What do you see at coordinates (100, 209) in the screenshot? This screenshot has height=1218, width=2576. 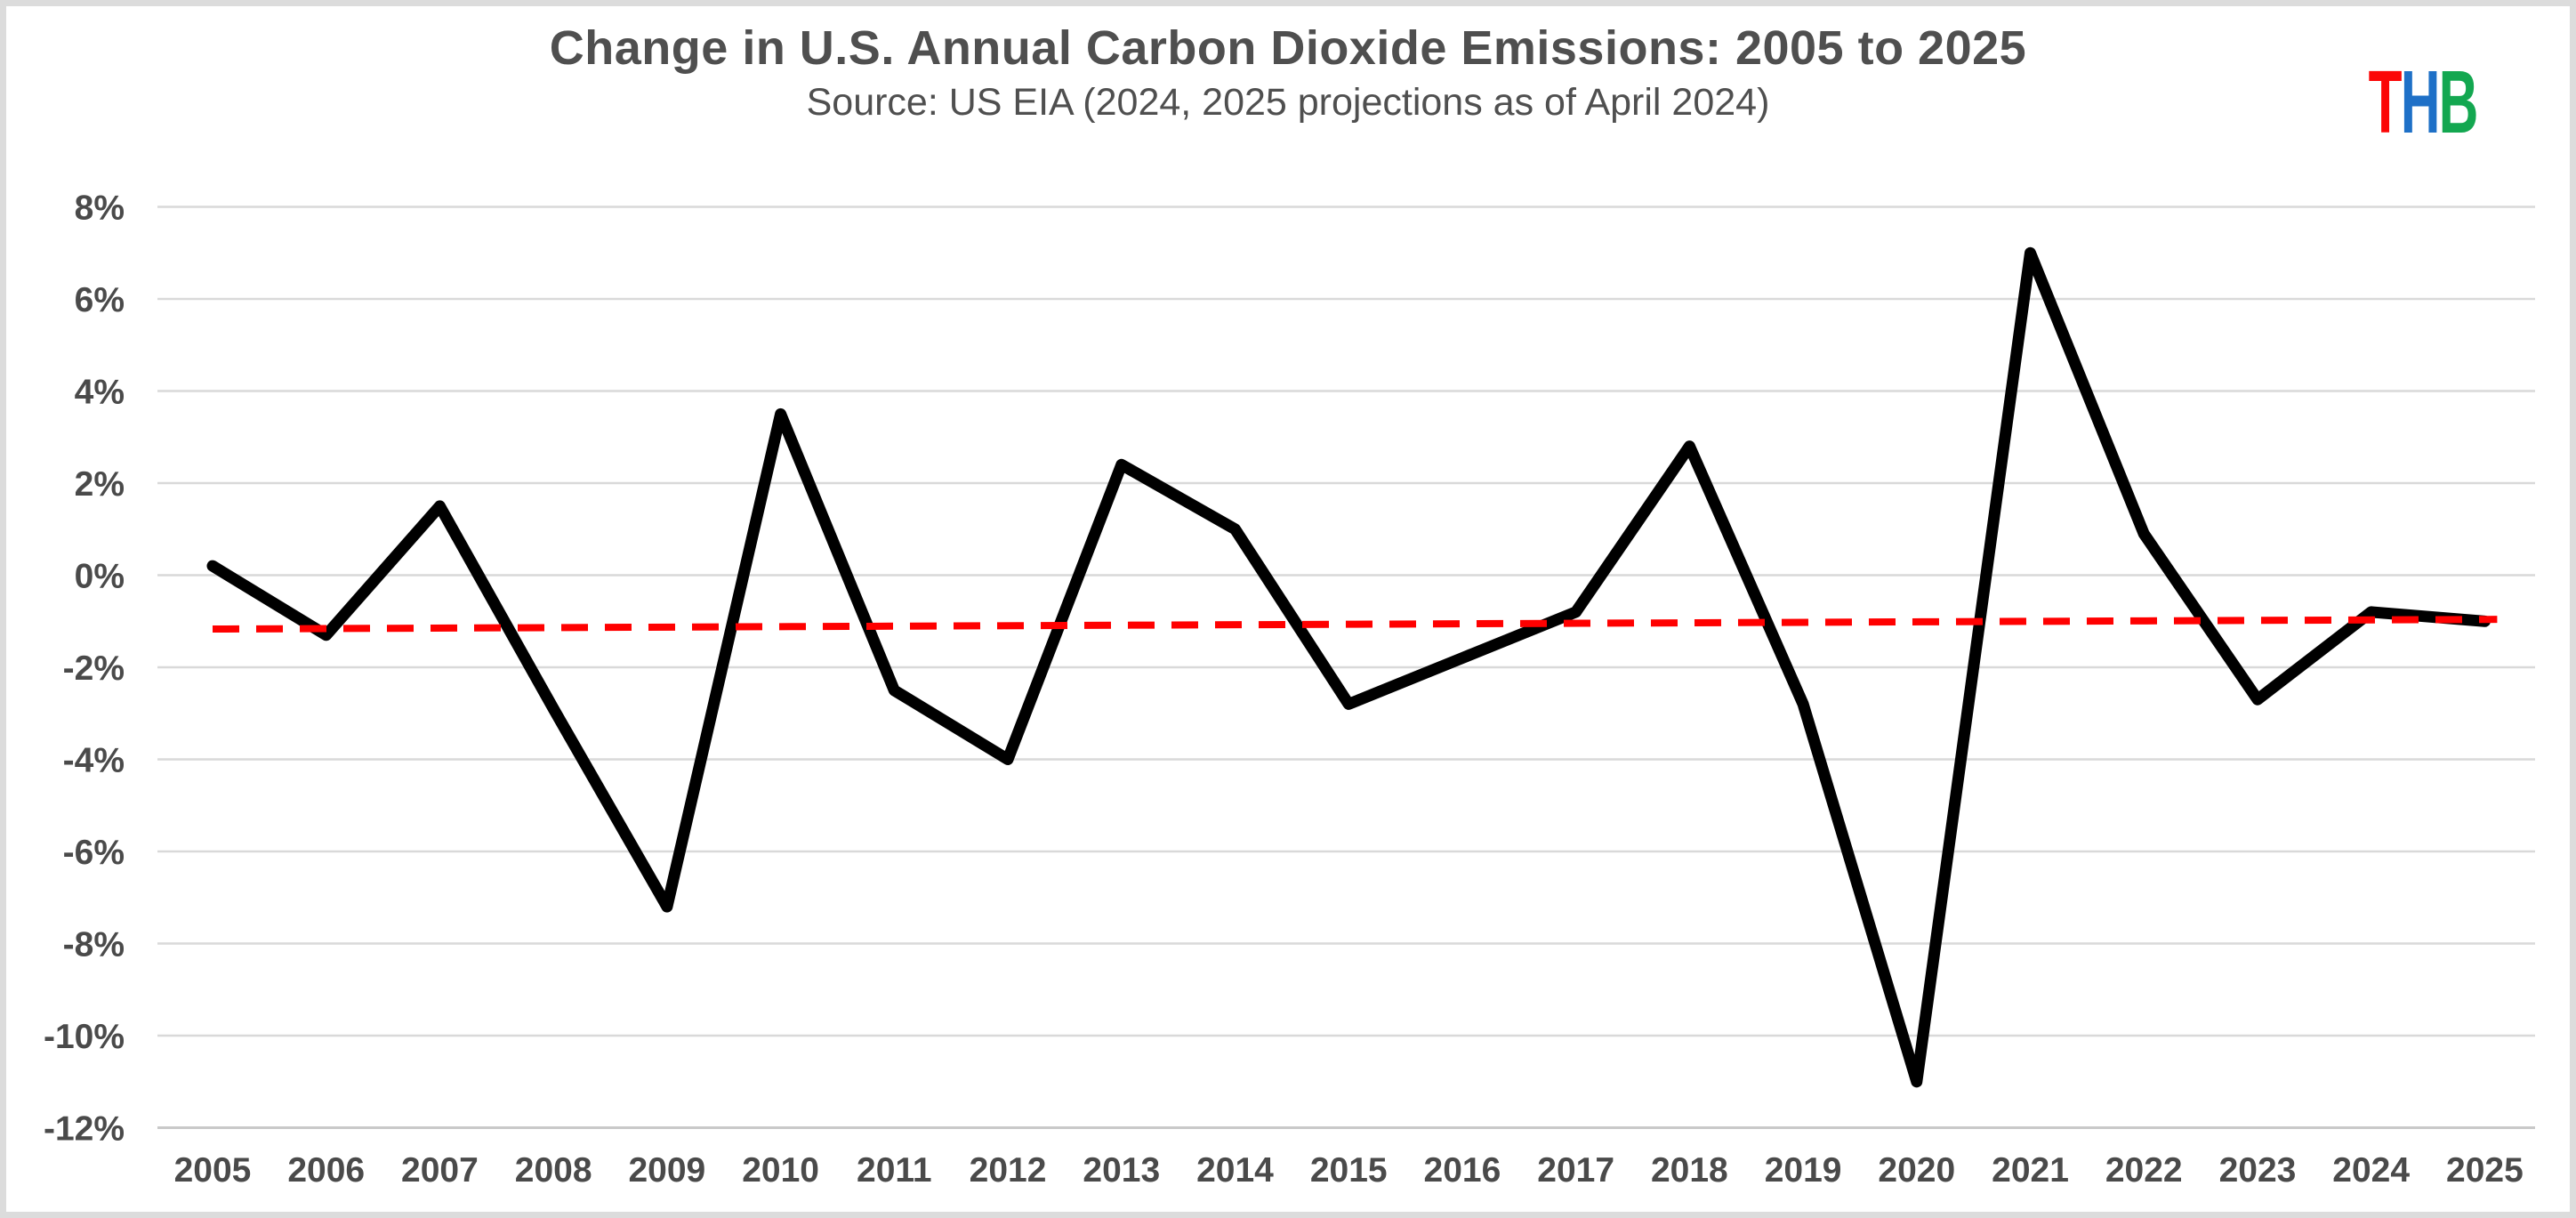 I see `y-tick-label: 8%` at bounding box center [100, 209].